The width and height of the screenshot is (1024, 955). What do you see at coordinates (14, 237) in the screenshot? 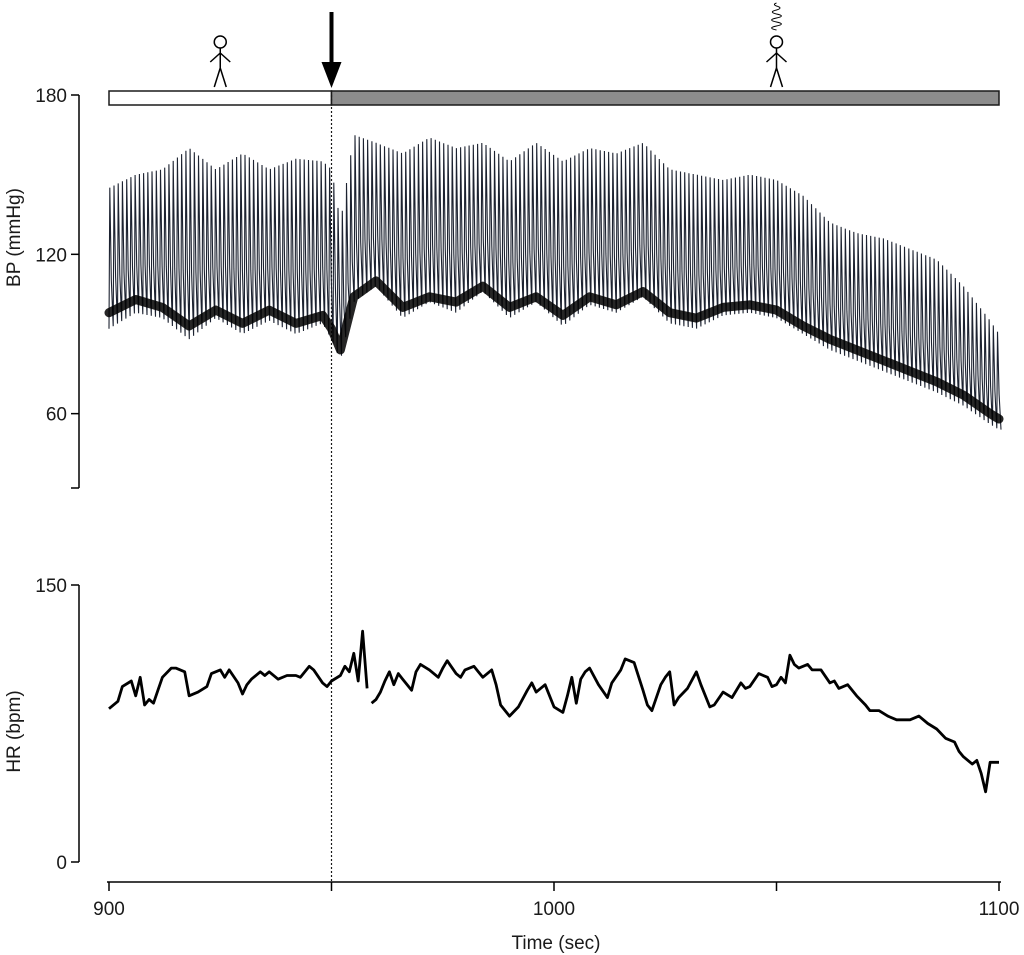
I see `bp-y-axis-title: BP (mmHg)` at bounding box center [14, 237].